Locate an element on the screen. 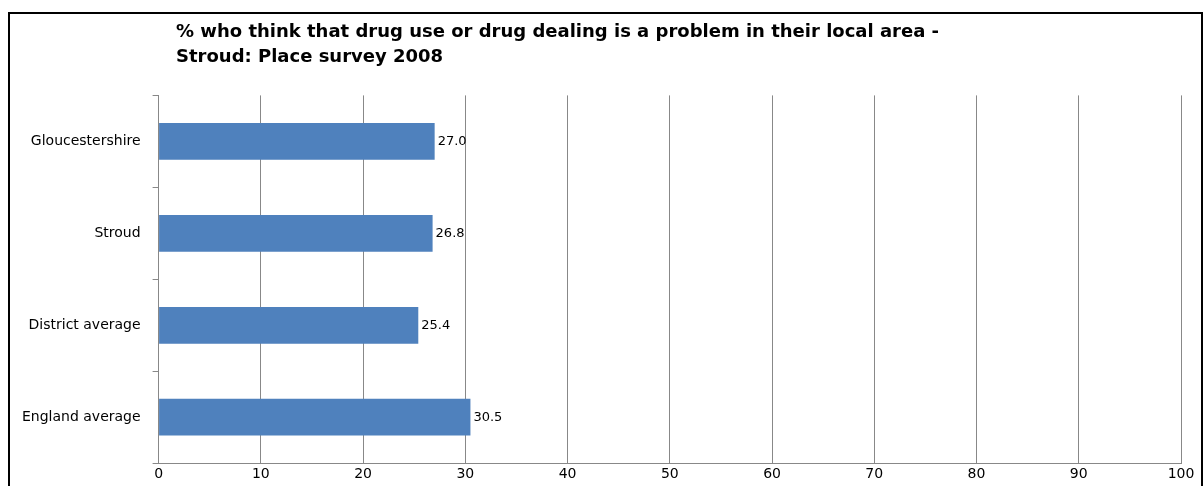  x-tick-label: 100 is located at coordinates (1181, 473).